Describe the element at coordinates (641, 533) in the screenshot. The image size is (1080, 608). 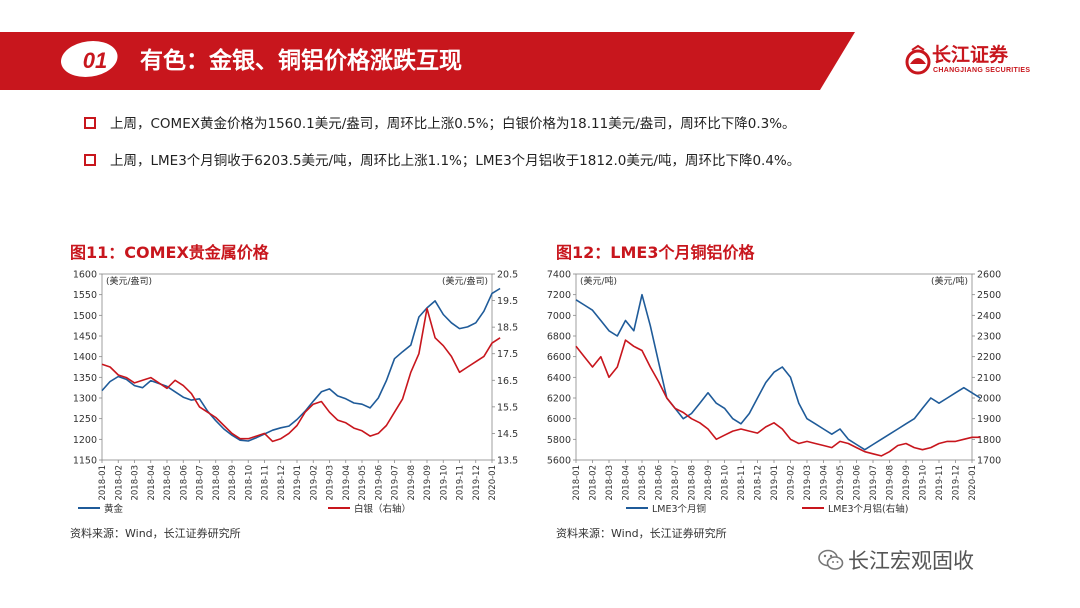
I see `figure-12-source: 资料来源：Wind，长江证券研究所` at that location.